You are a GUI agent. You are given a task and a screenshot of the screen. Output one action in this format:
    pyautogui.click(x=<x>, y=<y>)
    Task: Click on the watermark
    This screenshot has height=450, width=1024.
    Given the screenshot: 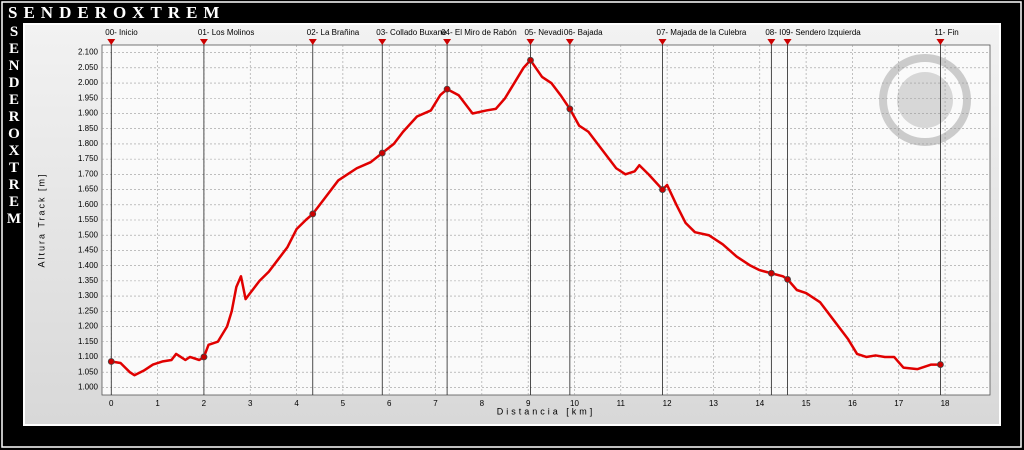 What is the action you would take?
    pyautogui.click(x=925, y=100)
    